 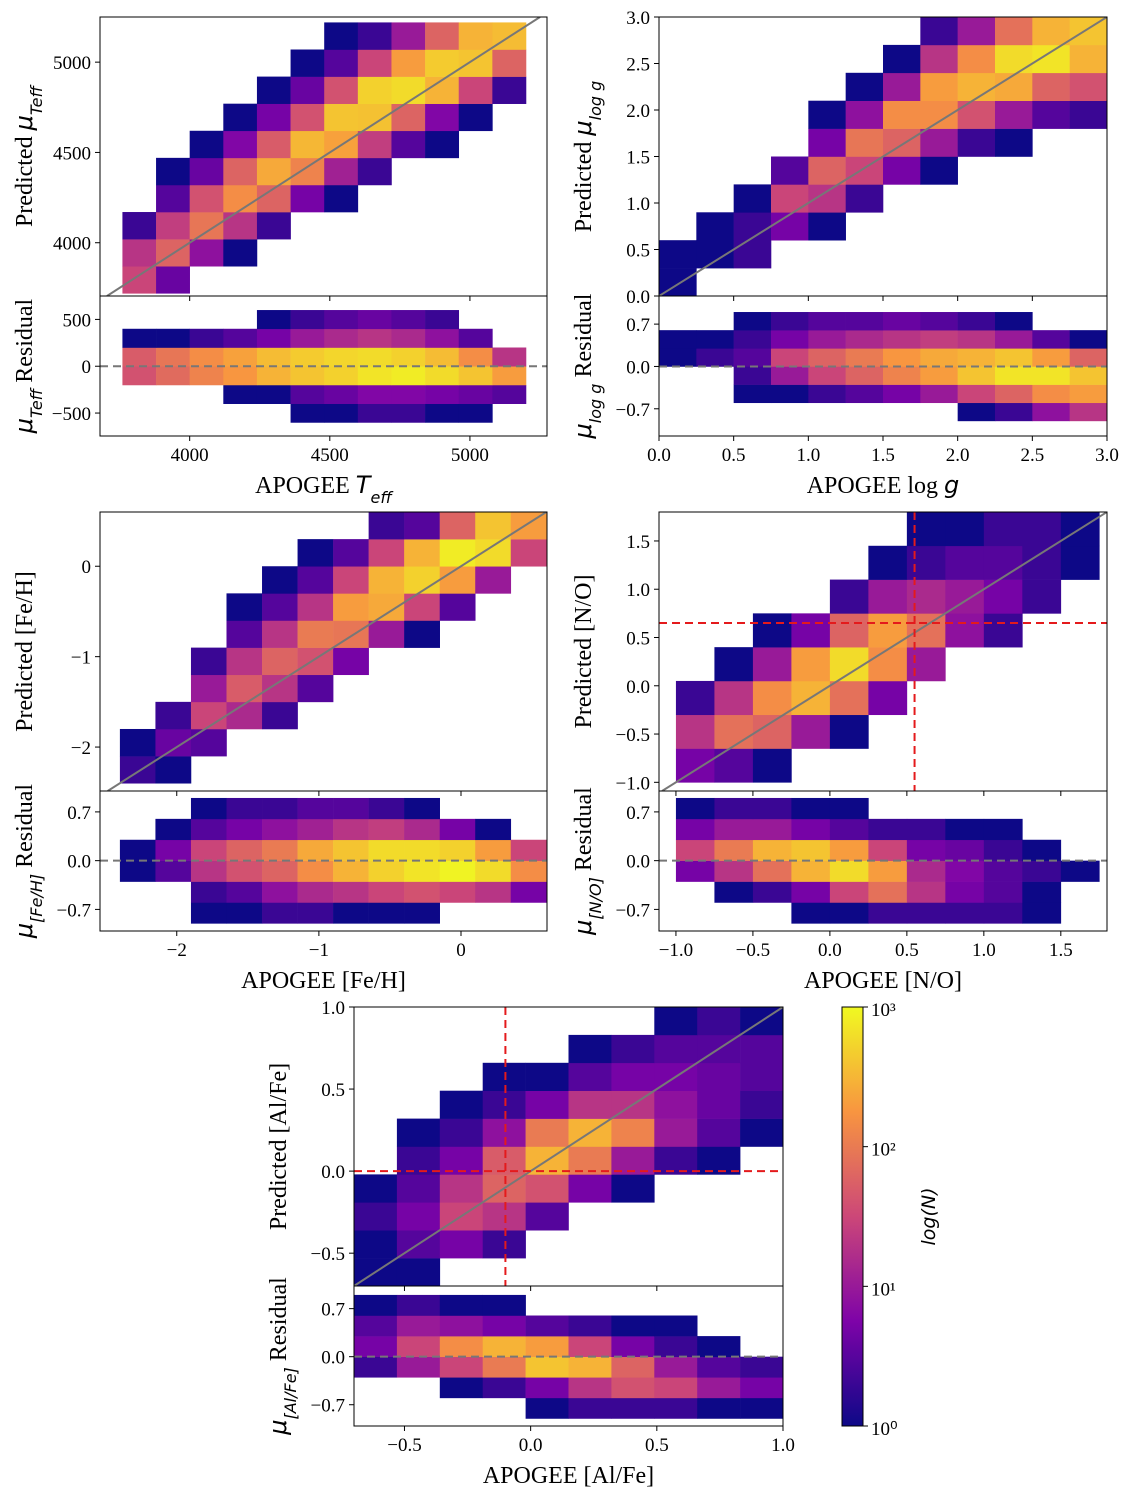 What do you see at coordinates (177, 950) in the screenshot?
I see `x-tick-label: −2` at bounding box center [177, 950].